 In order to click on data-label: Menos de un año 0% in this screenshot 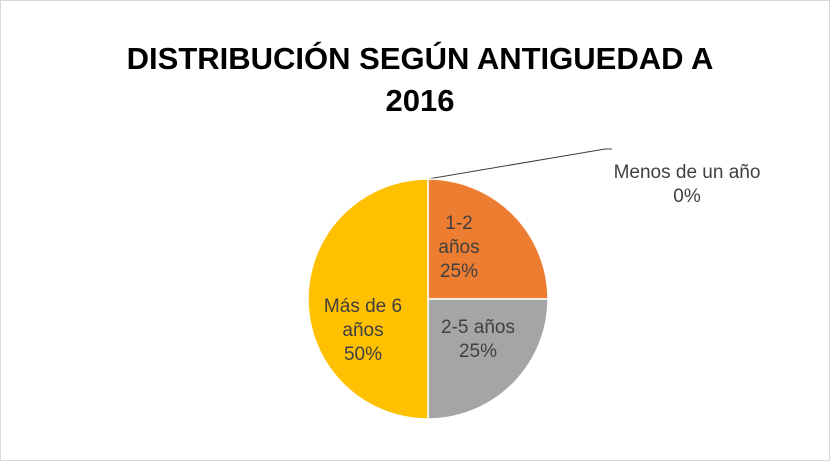, I will do `click(687, 185)`.